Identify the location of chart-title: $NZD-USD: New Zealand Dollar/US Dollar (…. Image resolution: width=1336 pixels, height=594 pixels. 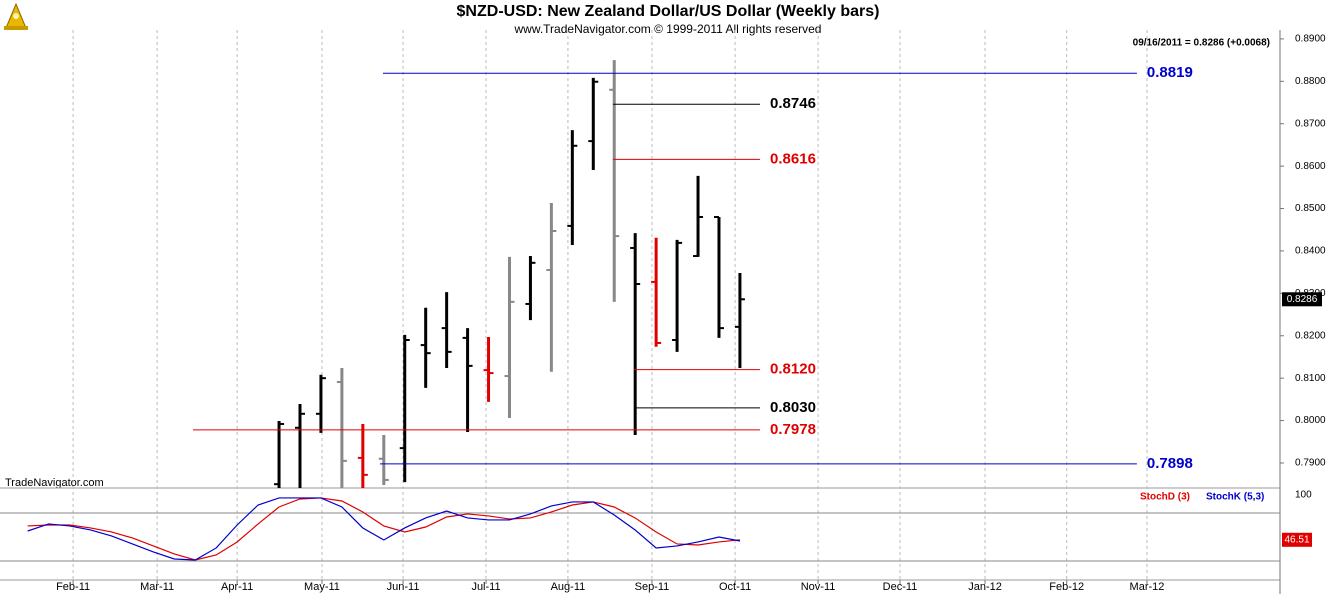
(668, 11).